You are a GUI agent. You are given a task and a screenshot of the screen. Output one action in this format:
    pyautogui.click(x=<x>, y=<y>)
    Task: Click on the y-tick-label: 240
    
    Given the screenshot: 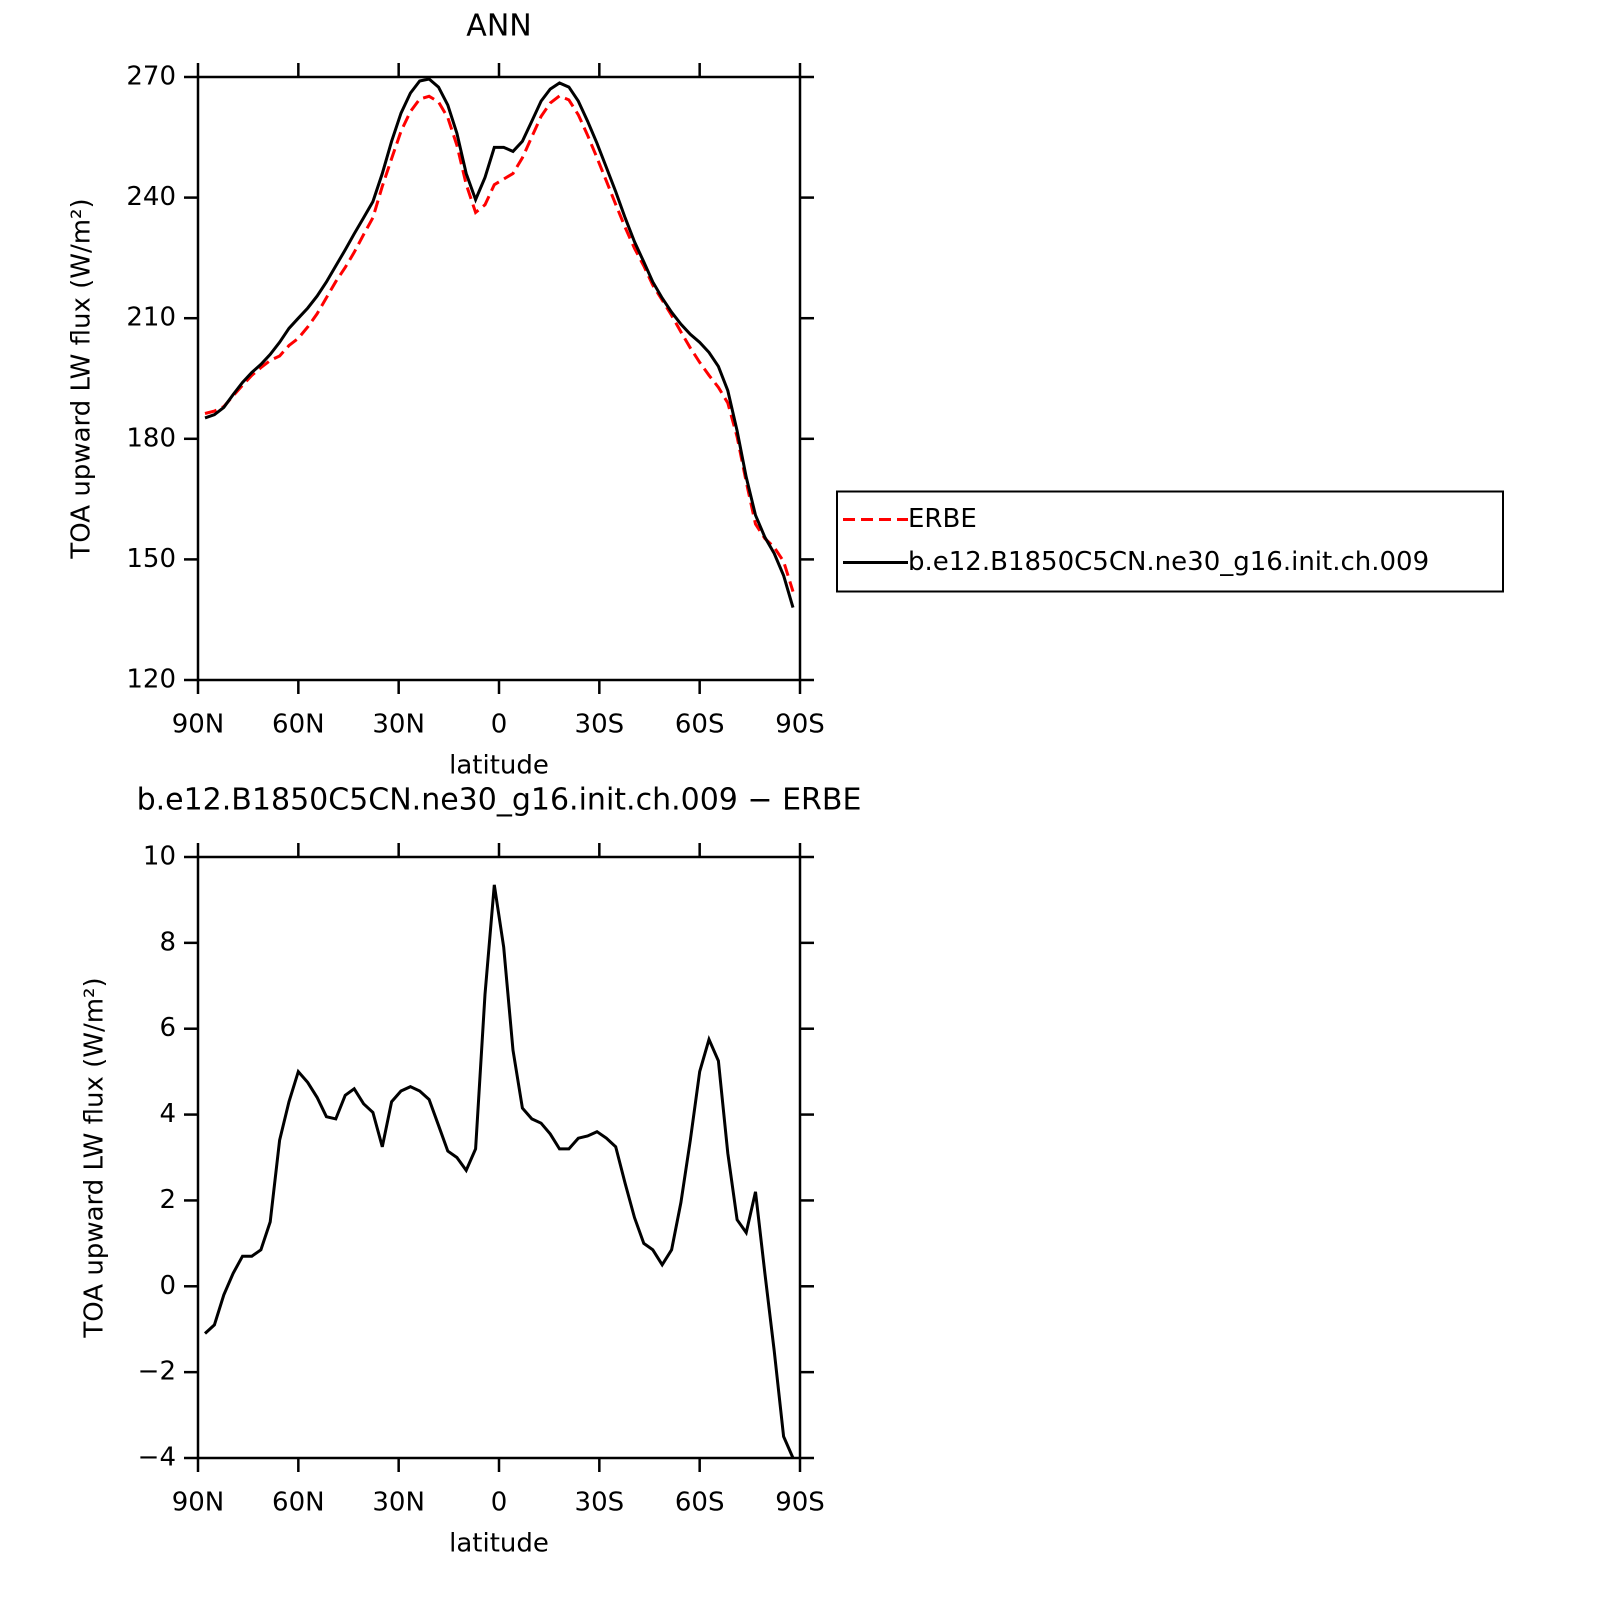 What is the action you would take?
    pyautogui.click(x=151, y=197)
    